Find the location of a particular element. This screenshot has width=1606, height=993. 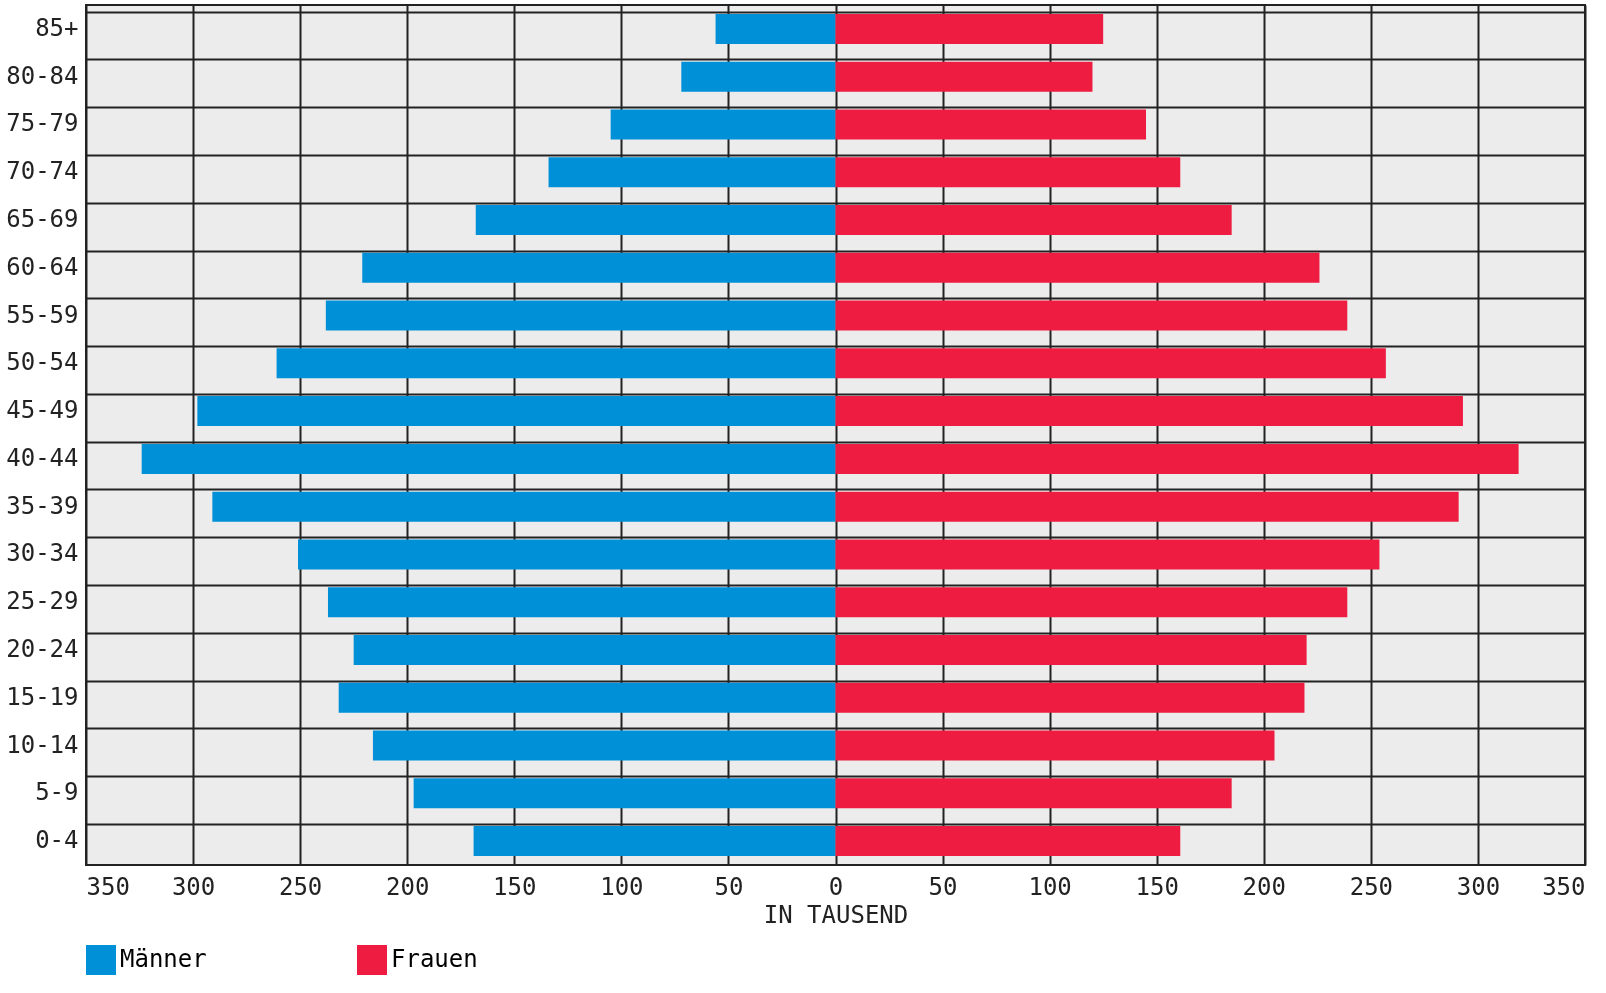

y-tick-label: 30-34 is located at coordinates (42, 553).